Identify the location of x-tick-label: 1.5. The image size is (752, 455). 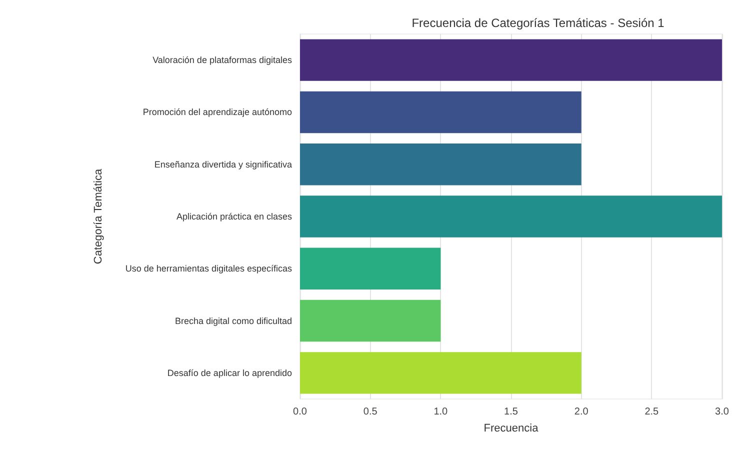
(511, 412).